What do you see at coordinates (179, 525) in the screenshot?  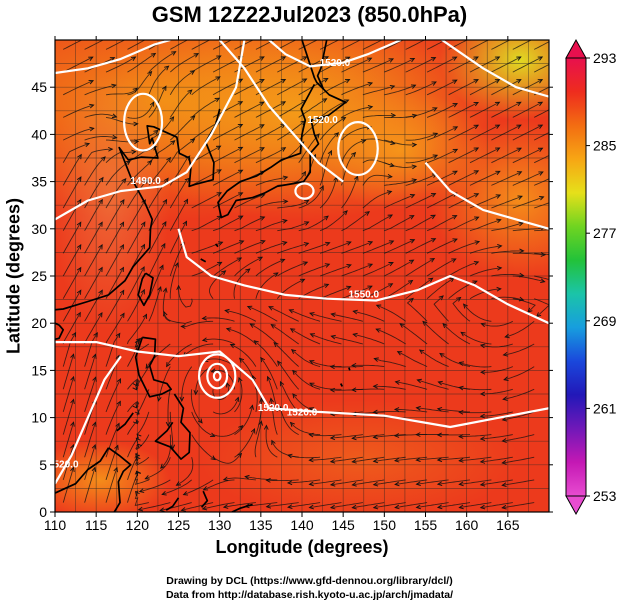 I see `x-tick-label: 125` at bounding box center [179, 525].